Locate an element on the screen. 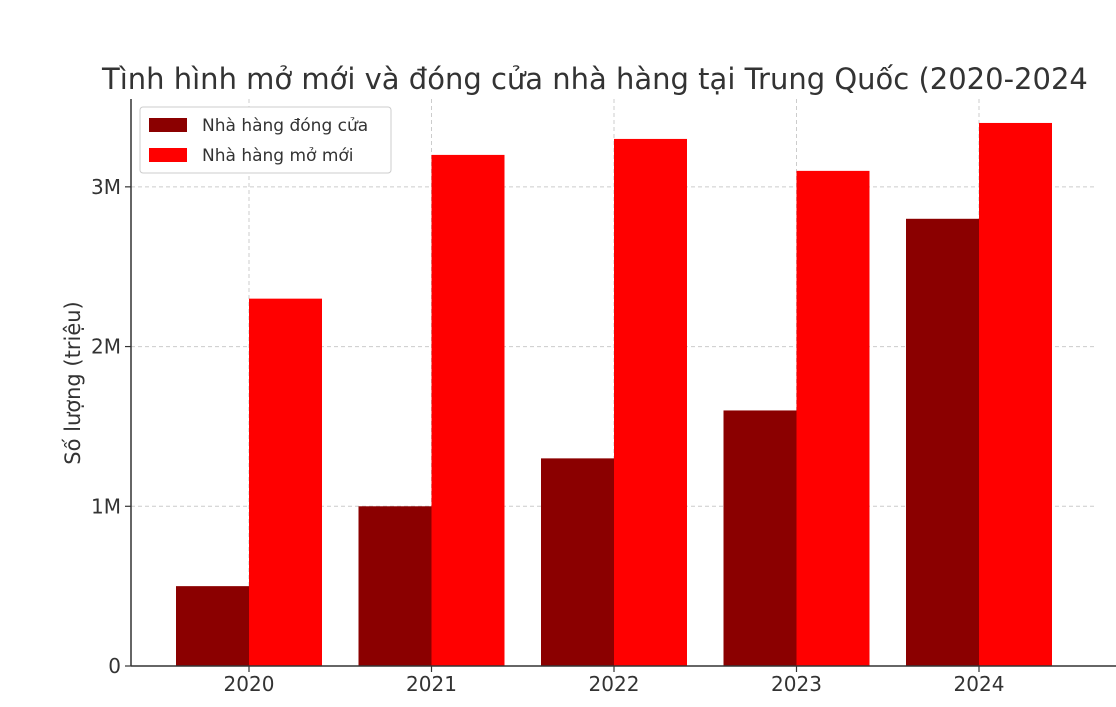 Image resolution: width=1116 pixels, height=707 pixels. x-tick-label: 2023 is located at coordinates (796, 684).